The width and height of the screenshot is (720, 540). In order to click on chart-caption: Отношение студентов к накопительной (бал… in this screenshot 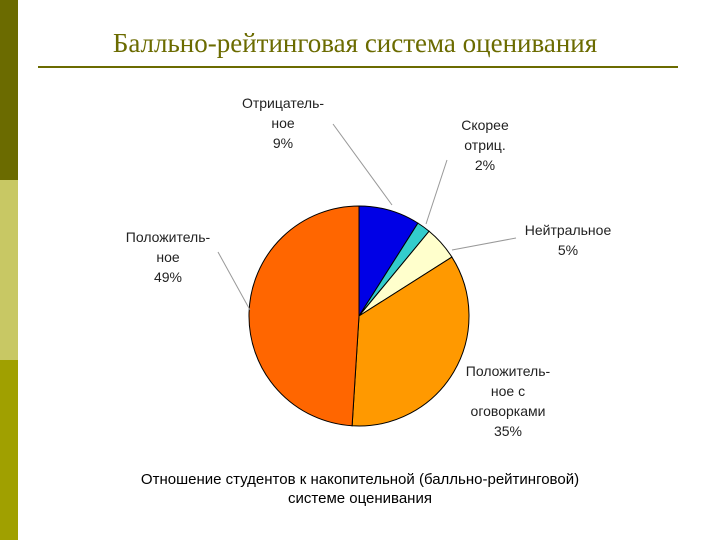, I will do `click(360, 489)`.